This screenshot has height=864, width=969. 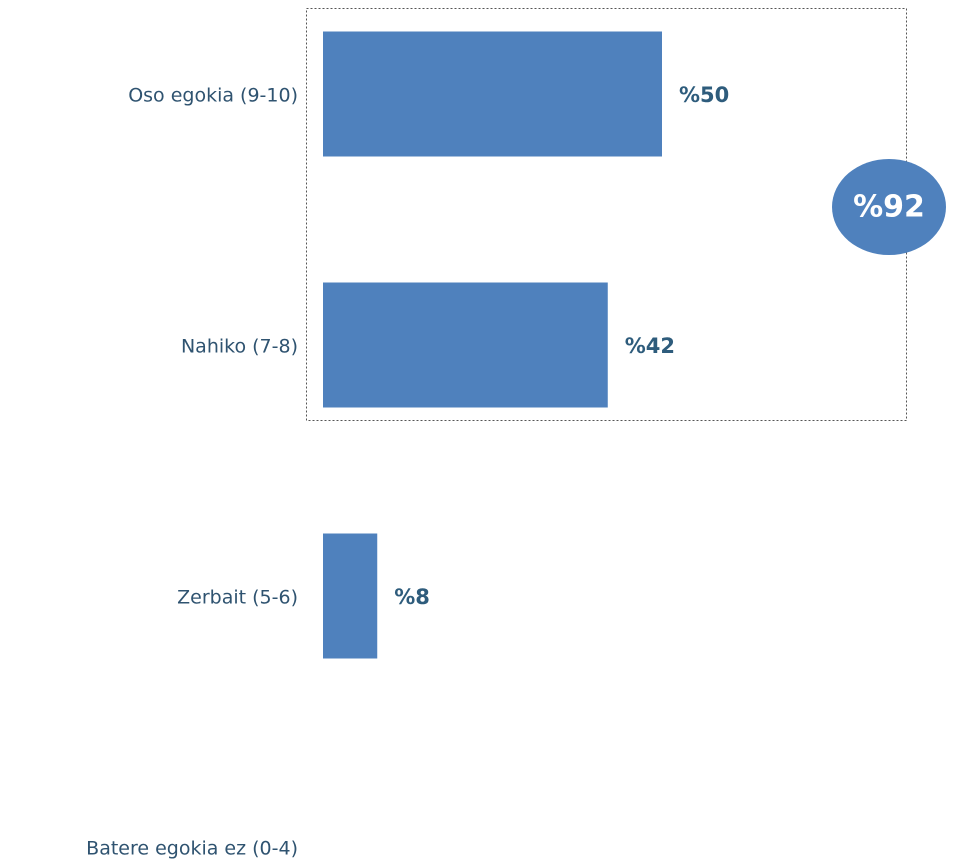 I want to click on value-label: %50, so click(x=704, y=95).